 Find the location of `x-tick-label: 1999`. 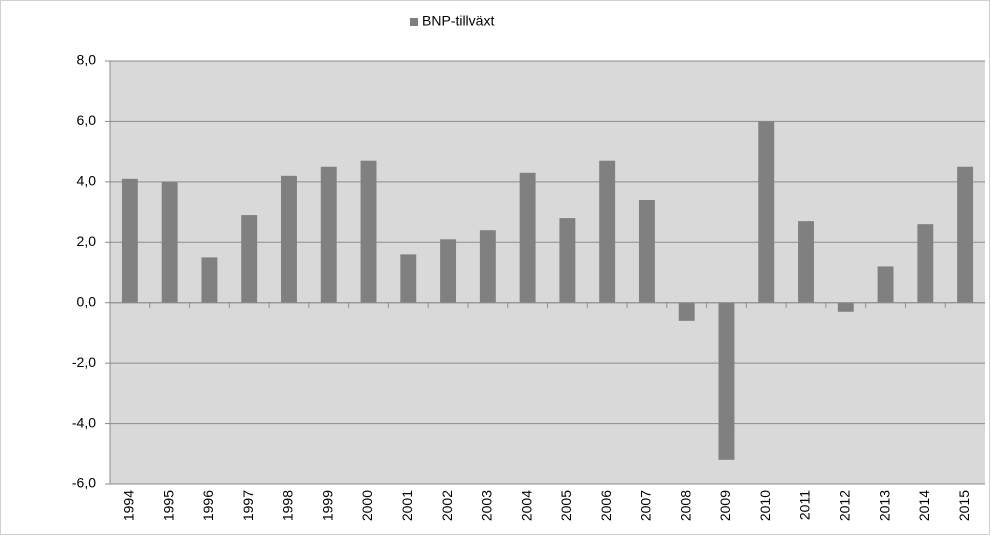

x-tick-label: 1999 is located at coordinates (327, 505).